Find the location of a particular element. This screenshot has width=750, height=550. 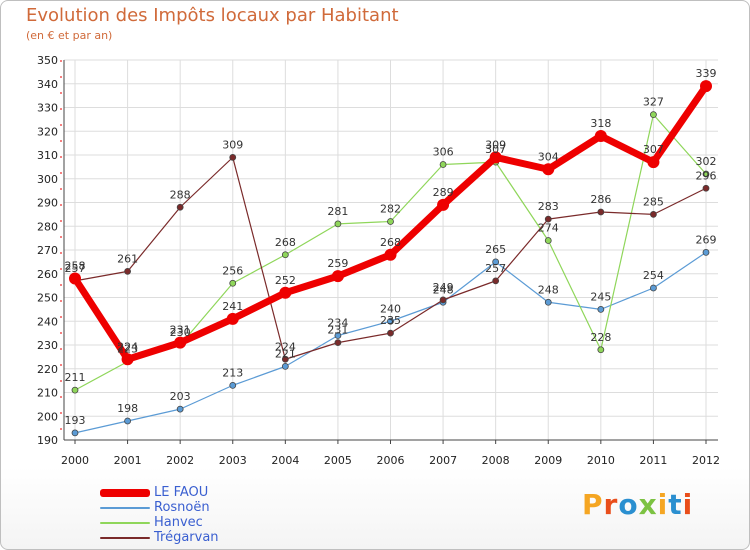

data-label: 235 is located at coordinates (390, 320).